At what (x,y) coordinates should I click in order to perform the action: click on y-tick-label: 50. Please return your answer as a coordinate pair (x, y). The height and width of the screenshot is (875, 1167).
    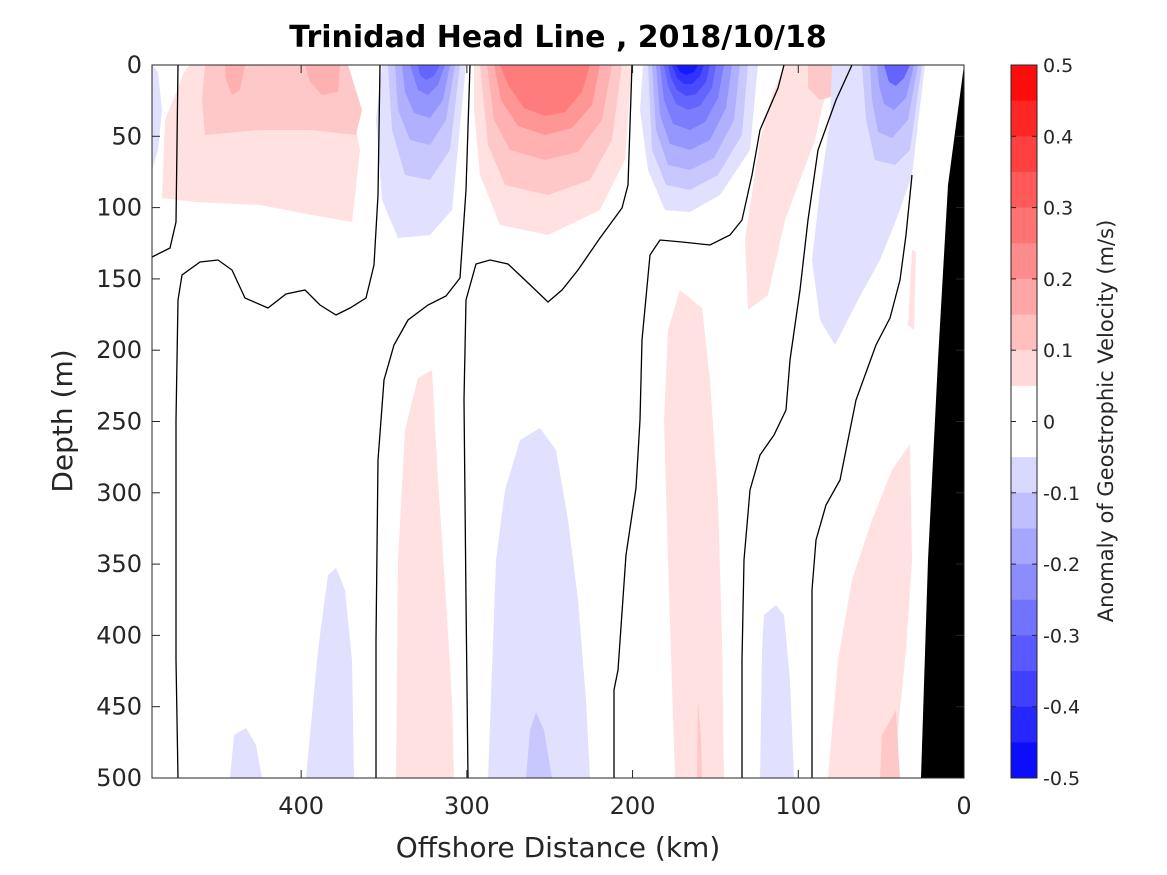
    Looking at the image, I should click on (126, 136).